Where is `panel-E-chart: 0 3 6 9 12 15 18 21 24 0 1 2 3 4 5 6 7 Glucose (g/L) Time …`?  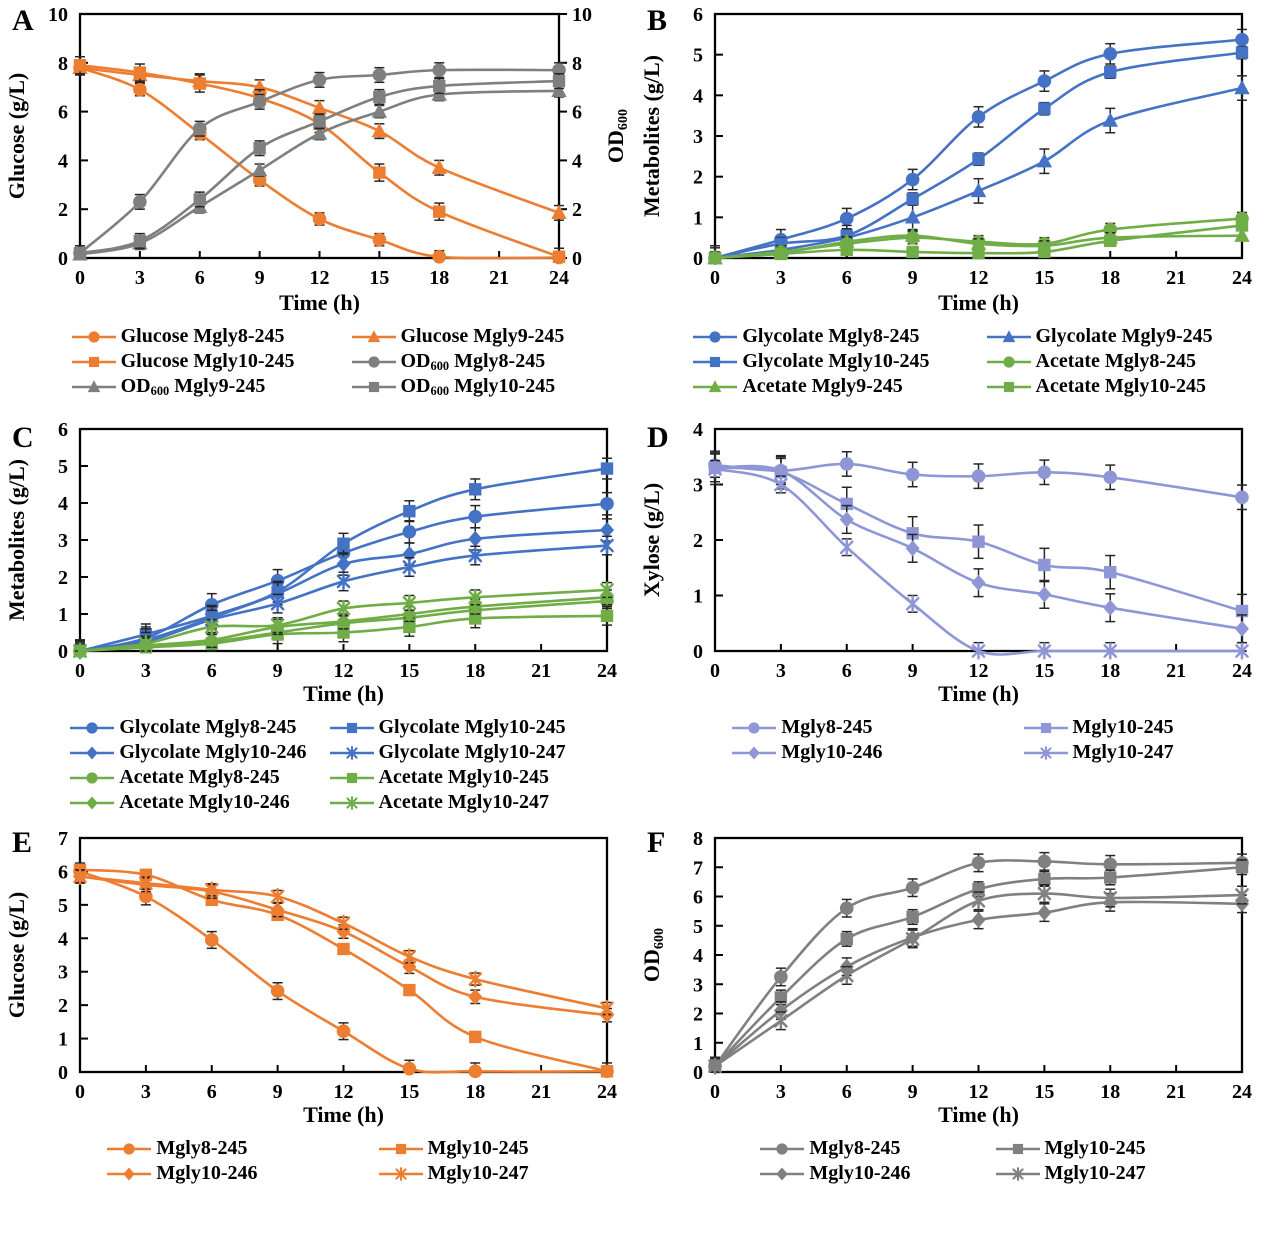 panel-E-chart: 0 3 6 9 12 15 18 21 24 0 1 2 3 4 5 6 7 Glucose (g/L) Time … is located at coordinates (317, 978).